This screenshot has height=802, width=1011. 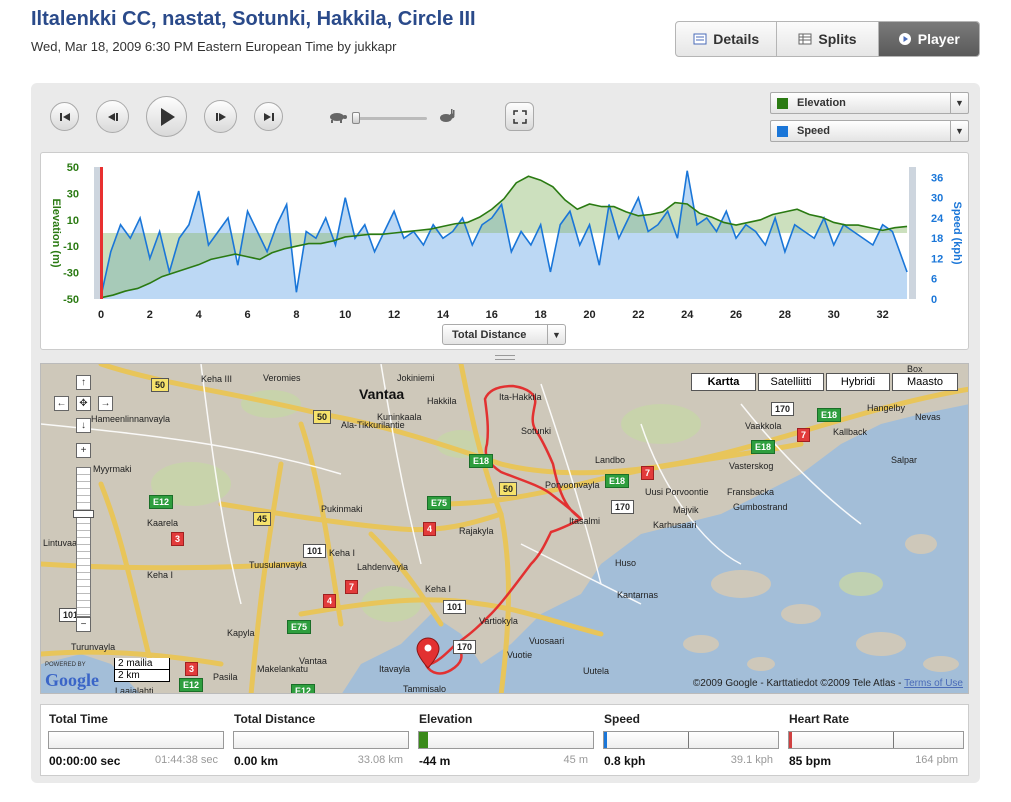 I want to click on map-place-label: Hameenlinnanvayla, so click(x=131, y=419).